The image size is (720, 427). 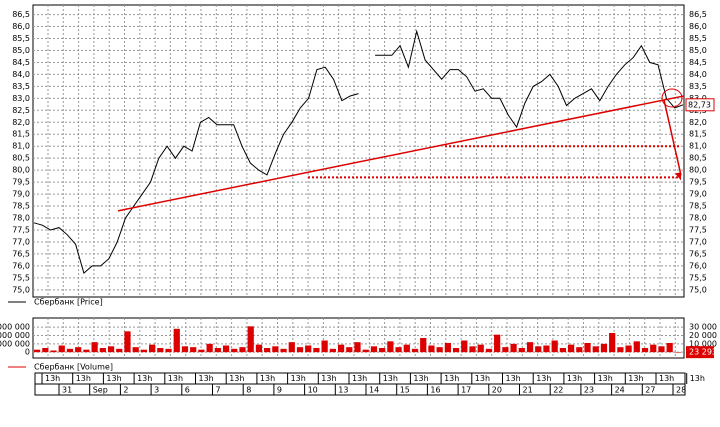 What do you see at coordinates (156, 390) in the screenshot?
I see `day-label: 3` at bounding box center [156, 390].